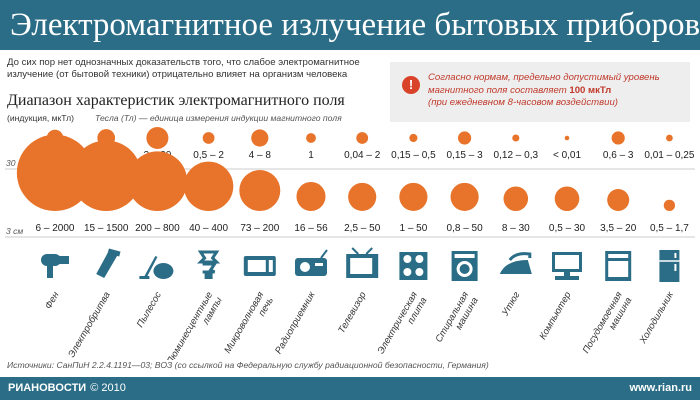  Describe the element at coordinates (311, 228) in the screenshot. I see `value-label-3cm: 16 – 56` at that location.